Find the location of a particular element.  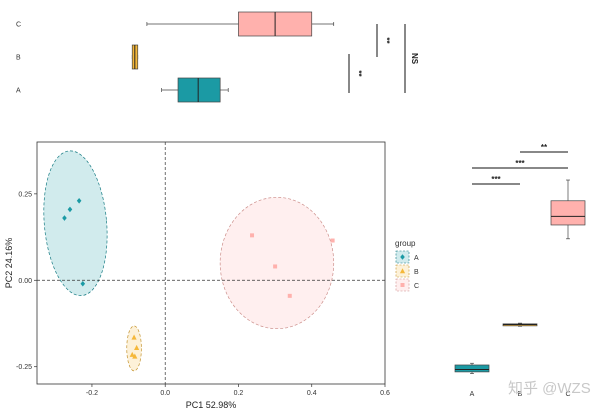

right-box-c is located at coordinates (568, 209).